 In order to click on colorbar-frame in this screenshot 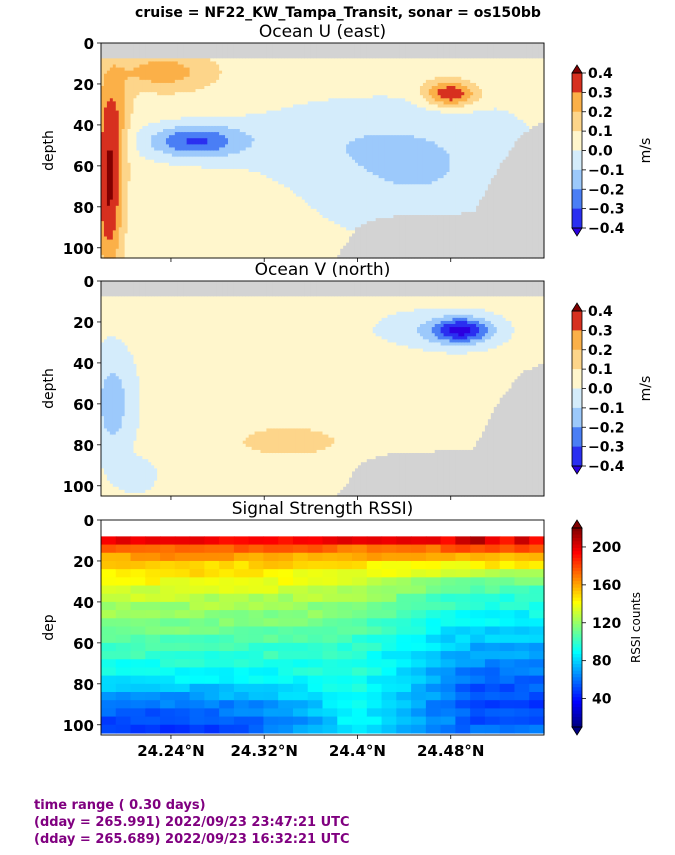, I will do `click(577, 627)`.